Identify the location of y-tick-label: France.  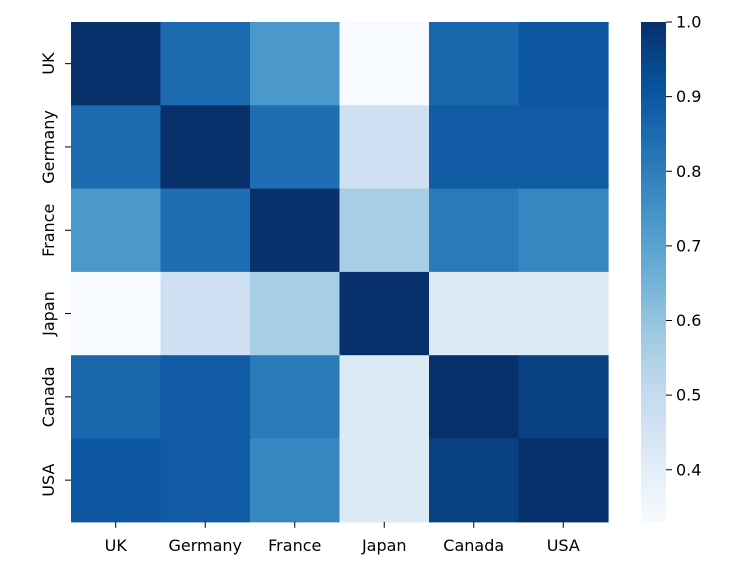
(48, 230).